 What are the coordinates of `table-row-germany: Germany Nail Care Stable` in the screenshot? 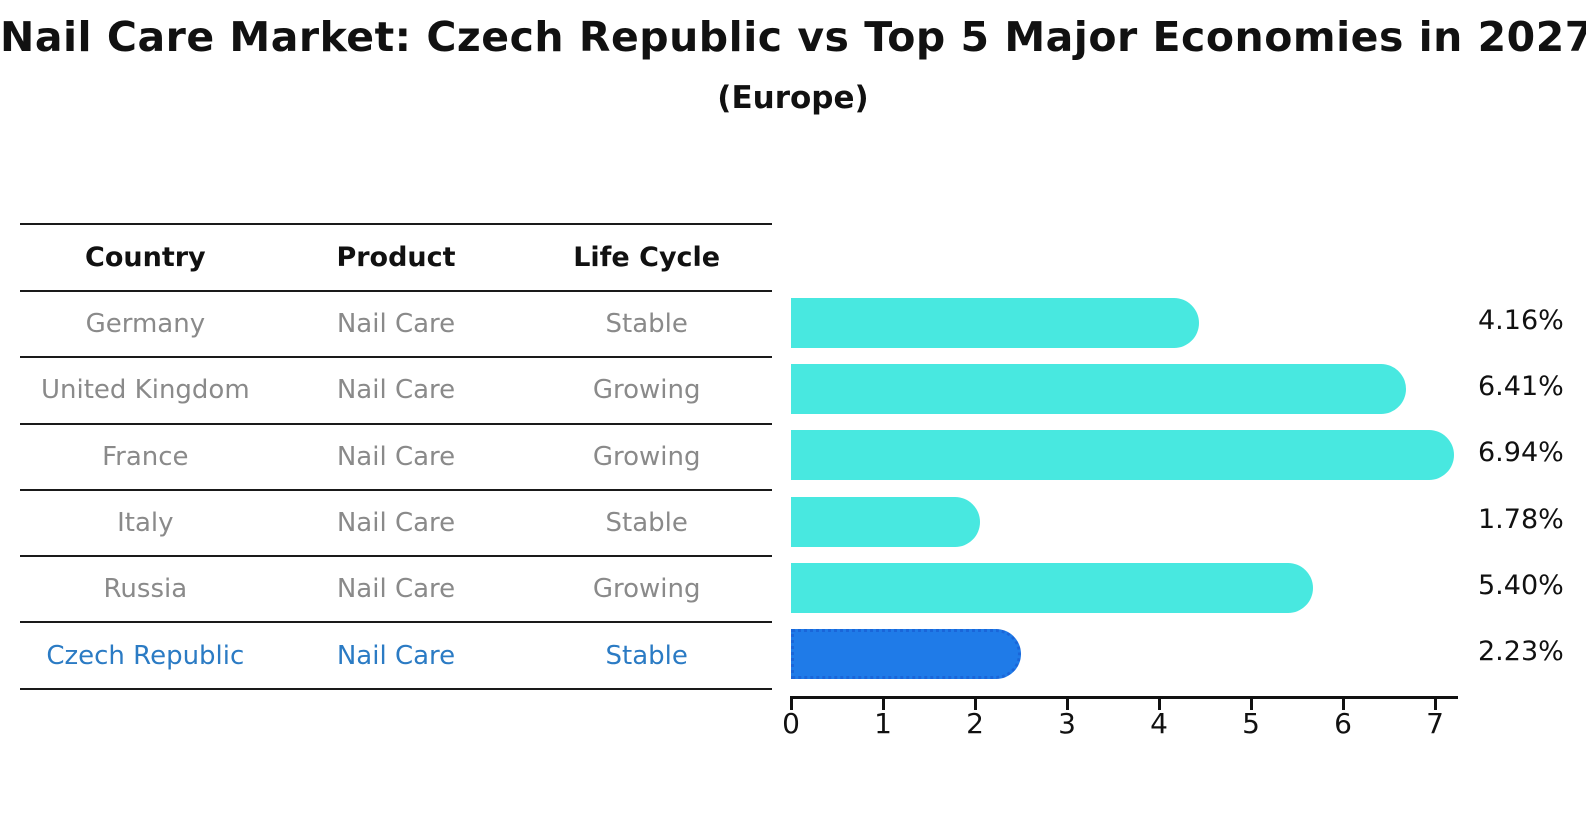 It's located at (396, 325).